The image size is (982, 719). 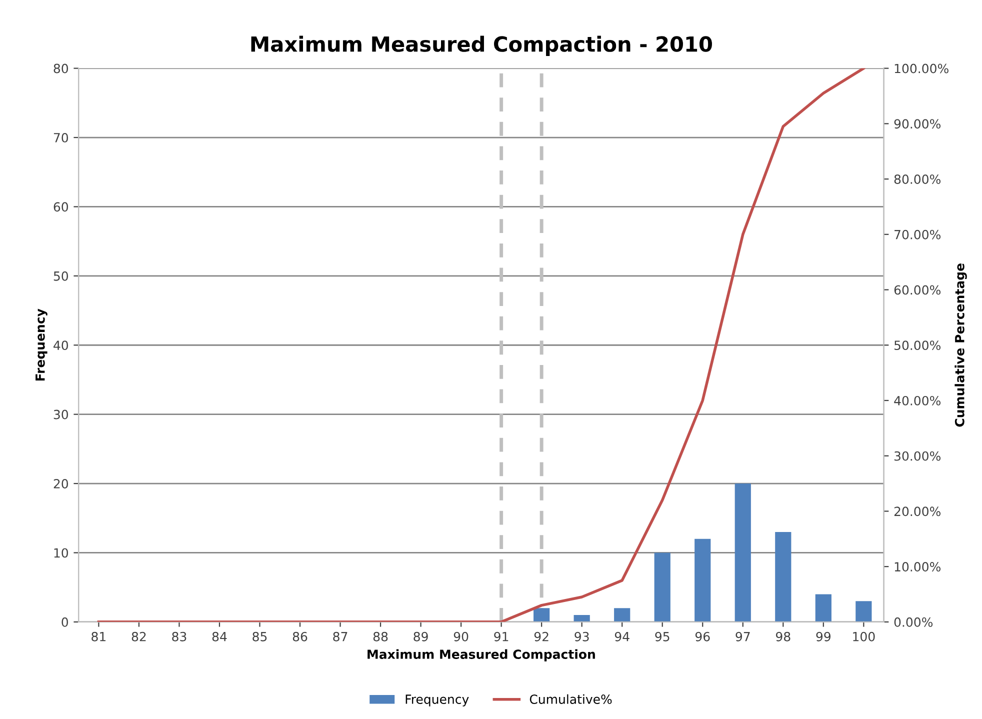 I want to click on legend-label: Cumulative%, so click(x=571, y=699).